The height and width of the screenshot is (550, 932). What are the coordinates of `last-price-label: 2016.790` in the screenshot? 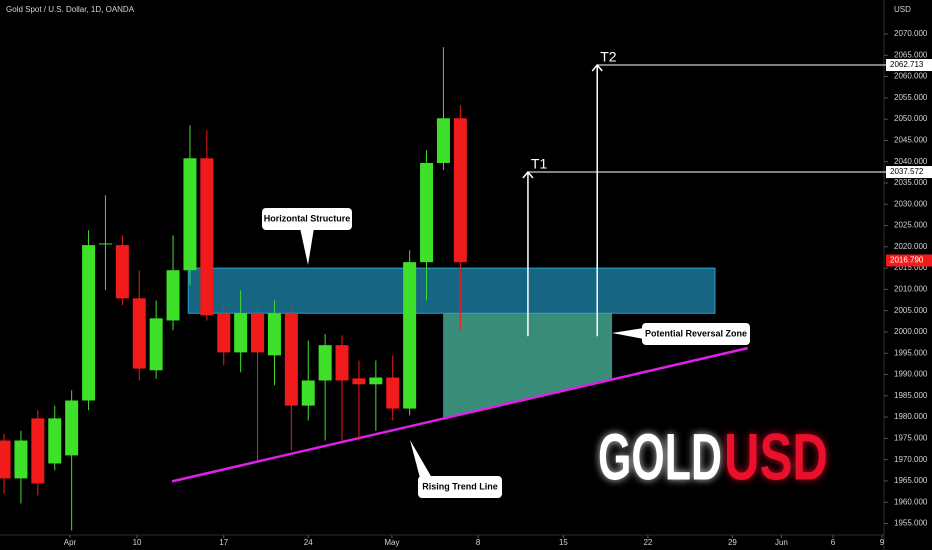 It's located at (907, 260).